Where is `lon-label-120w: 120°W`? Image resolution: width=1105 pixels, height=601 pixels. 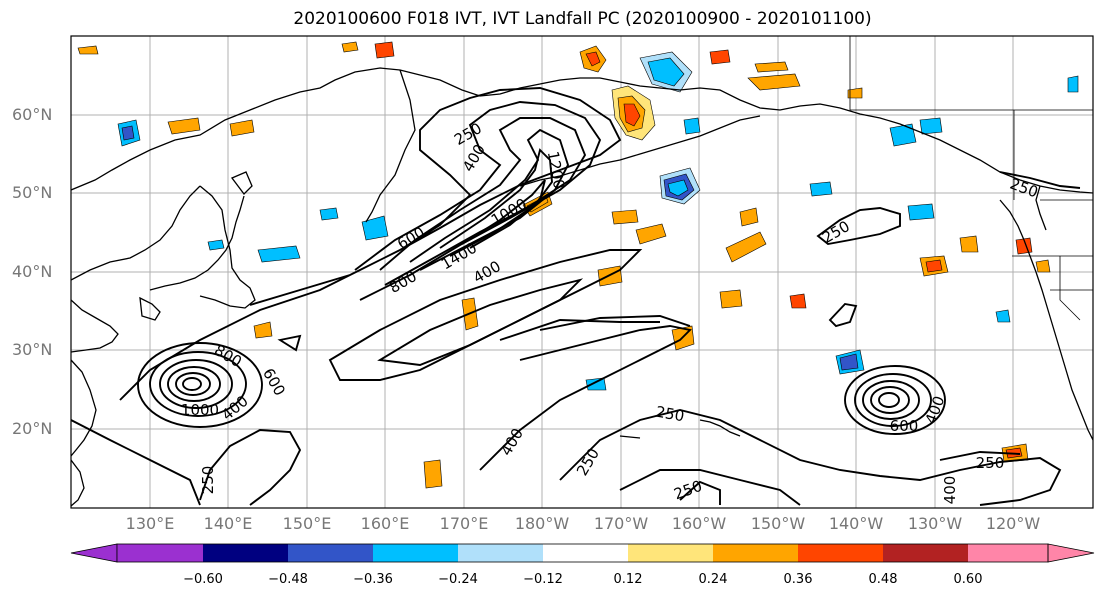
lon-label-120w: 120°W is located at coordinates (1013, 523).